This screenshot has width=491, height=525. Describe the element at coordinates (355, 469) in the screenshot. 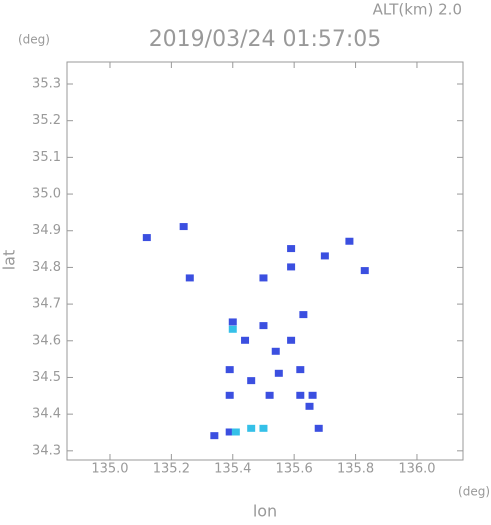

I see `x-tick-label: 135.8` at that location.